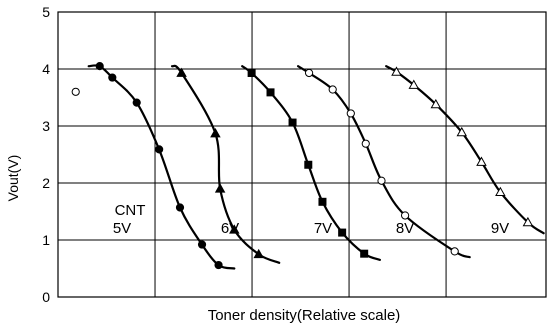 The height and width of the screenshot is (329, 548). I want to click on cnt-annotation: CNT, so click(130, 210).